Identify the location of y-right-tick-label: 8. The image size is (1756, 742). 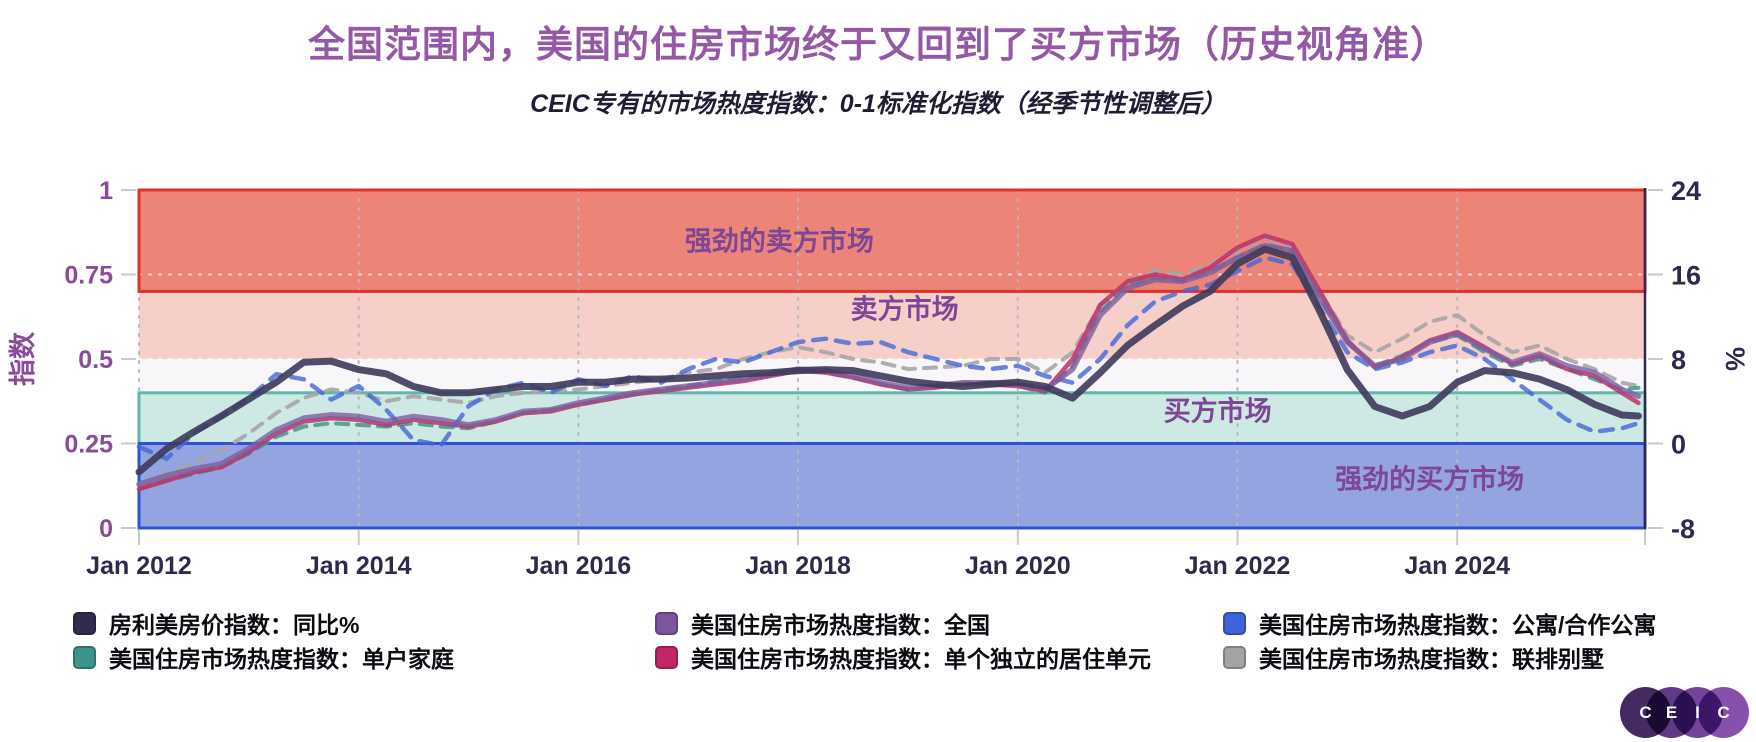
(1678, 360).